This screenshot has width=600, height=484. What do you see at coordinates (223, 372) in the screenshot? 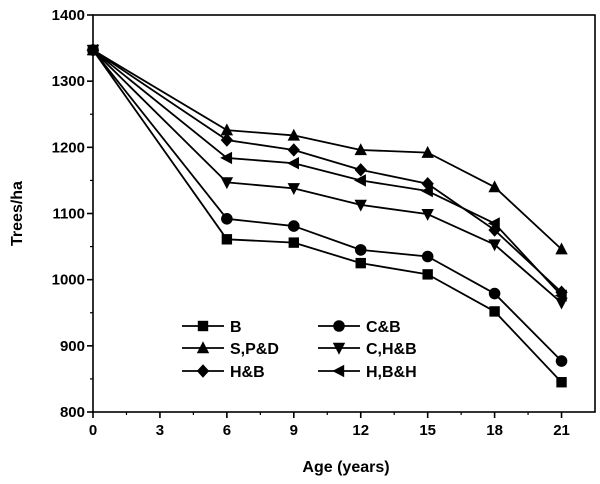
I see `legend-entry: H&B` at bounding box center [223, 372].